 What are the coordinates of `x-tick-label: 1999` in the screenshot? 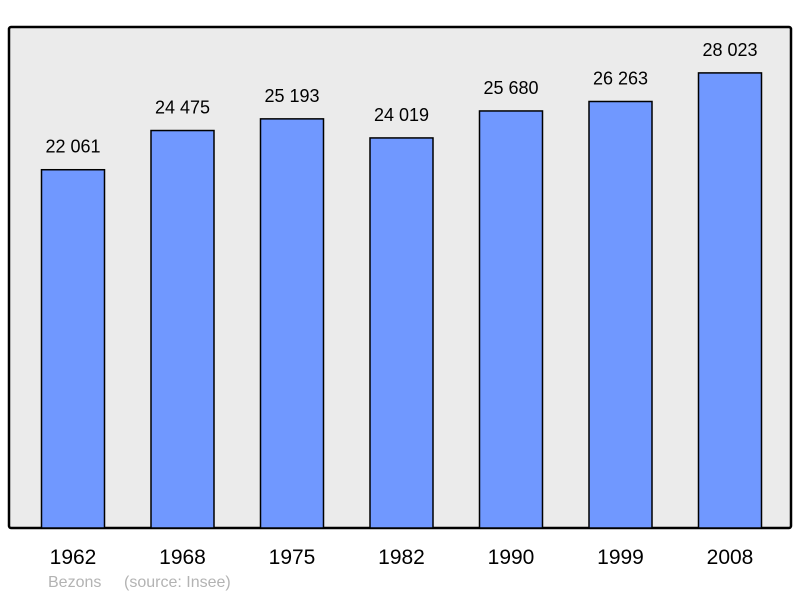 It's located at (620, 557).